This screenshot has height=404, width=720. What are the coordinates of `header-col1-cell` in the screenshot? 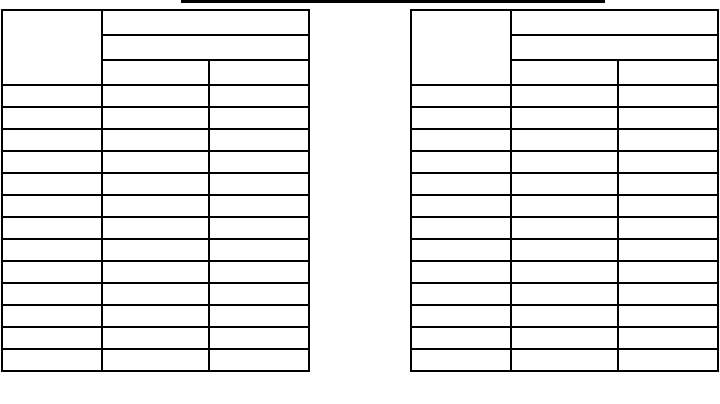 It's located at (155, 72).